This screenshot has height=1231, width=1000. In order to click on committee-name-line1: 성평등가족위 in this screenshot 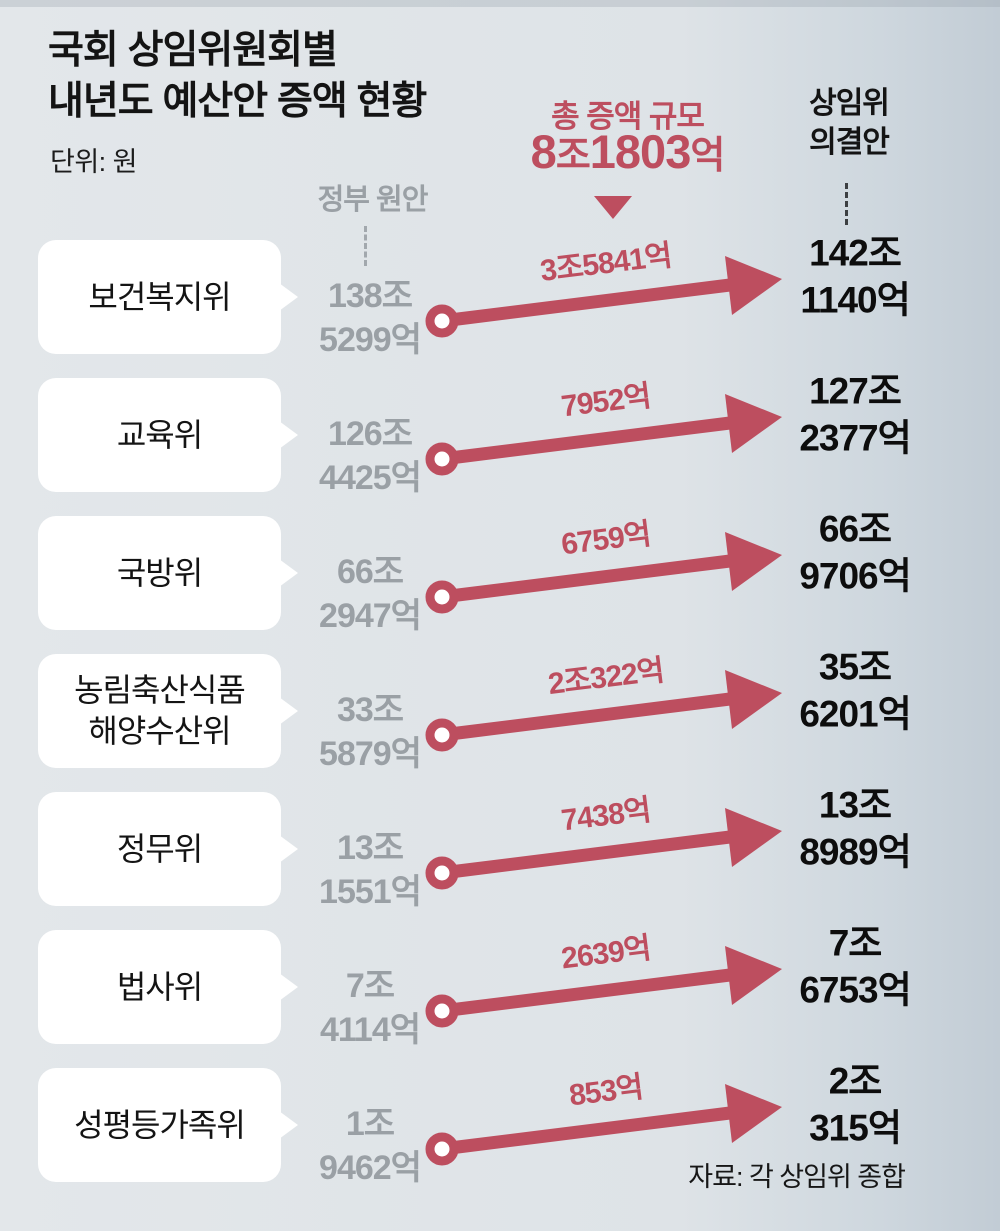, I will do `click(160, 1124)`.